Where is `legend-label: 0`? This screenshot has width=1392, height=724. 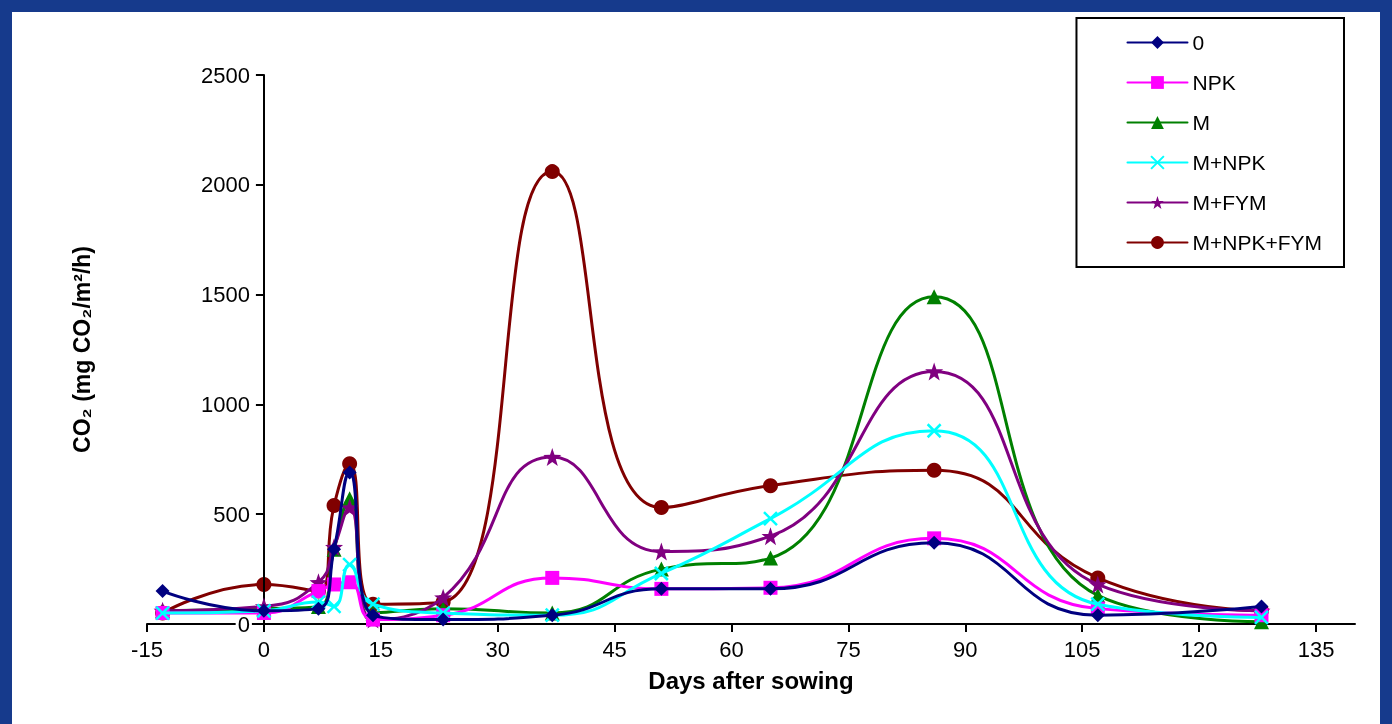
legend-label: 0 is located at coordinates (1198, 42).